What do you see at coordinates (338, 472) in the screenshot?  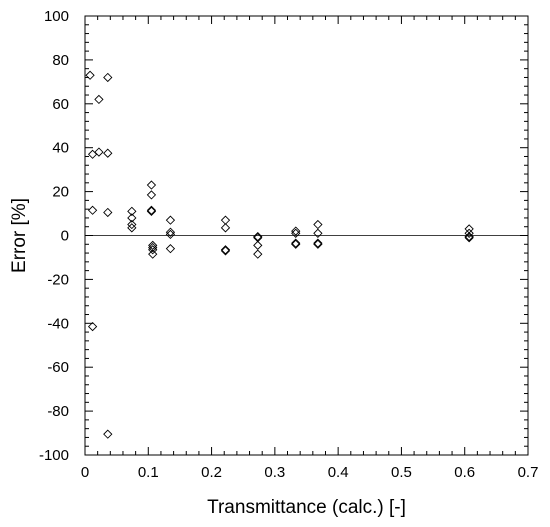 I see `x-tick-label: 0.4` at bounding box center [338, 472].